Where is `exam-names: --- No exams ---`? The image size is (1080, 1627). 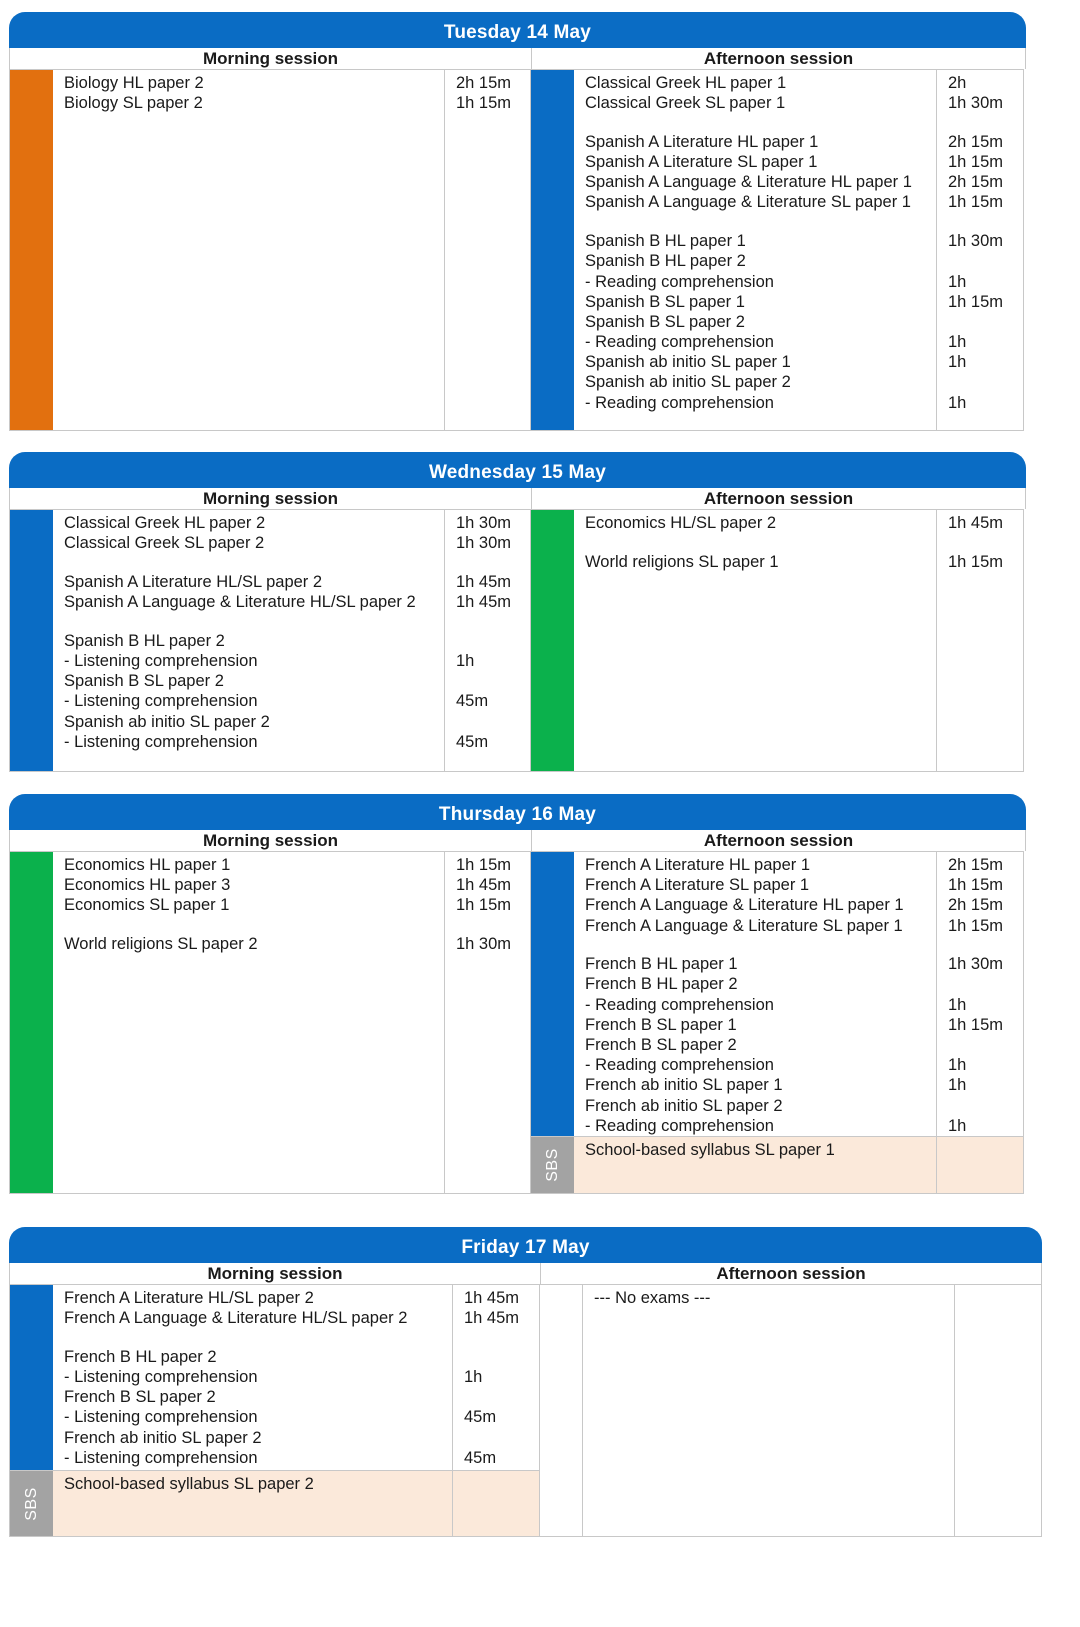
exam-names: --- No exams --- is located at coordinates (768, 1410).